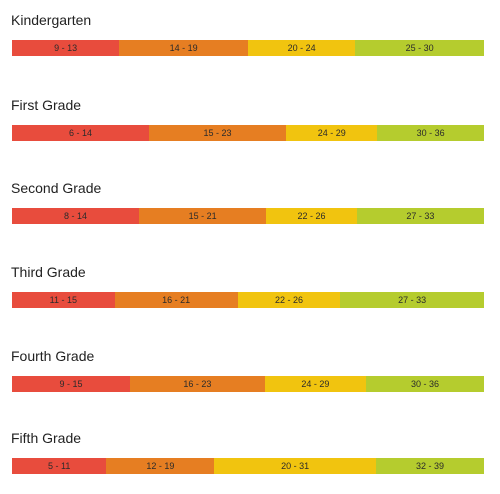 This screenshot has height=494, width=500. I want to click on range-segment-approaching-range: 16 - 23, so click(197, 384).